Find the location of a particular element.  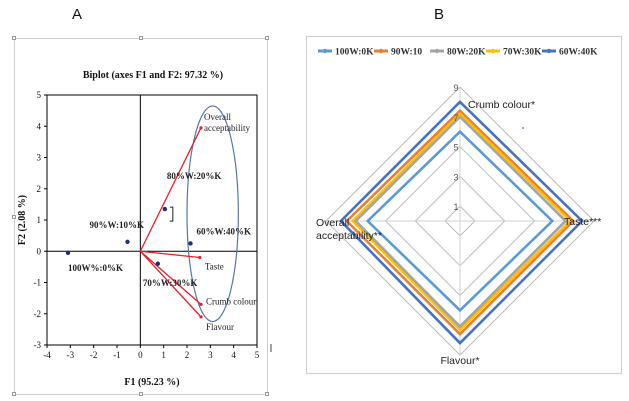

x-tick-label: -4 is located at coordinates (47, 355).